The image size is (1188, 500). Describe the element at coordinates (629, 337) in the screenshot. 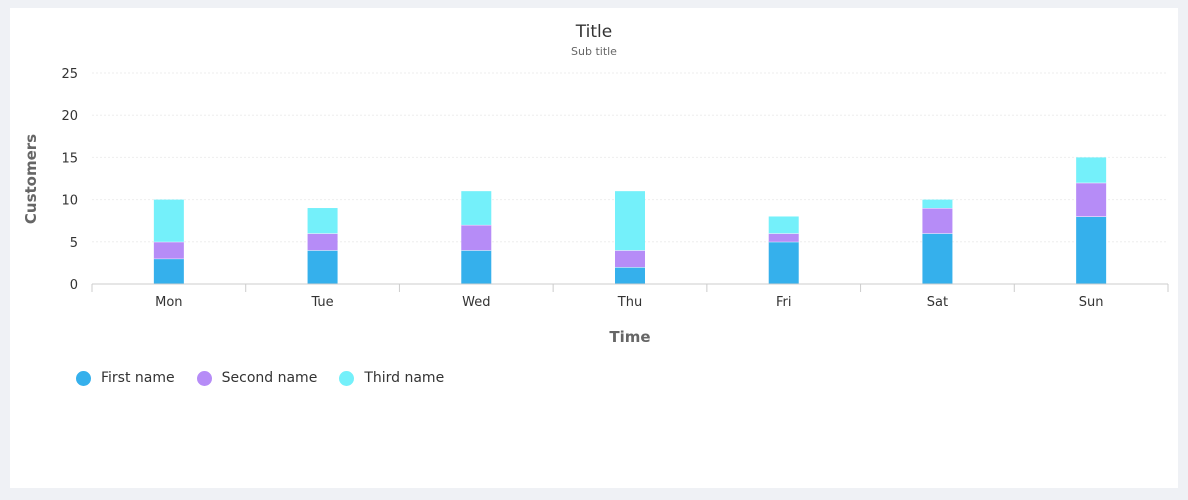

I see `x-axis-title: Time` at that location.